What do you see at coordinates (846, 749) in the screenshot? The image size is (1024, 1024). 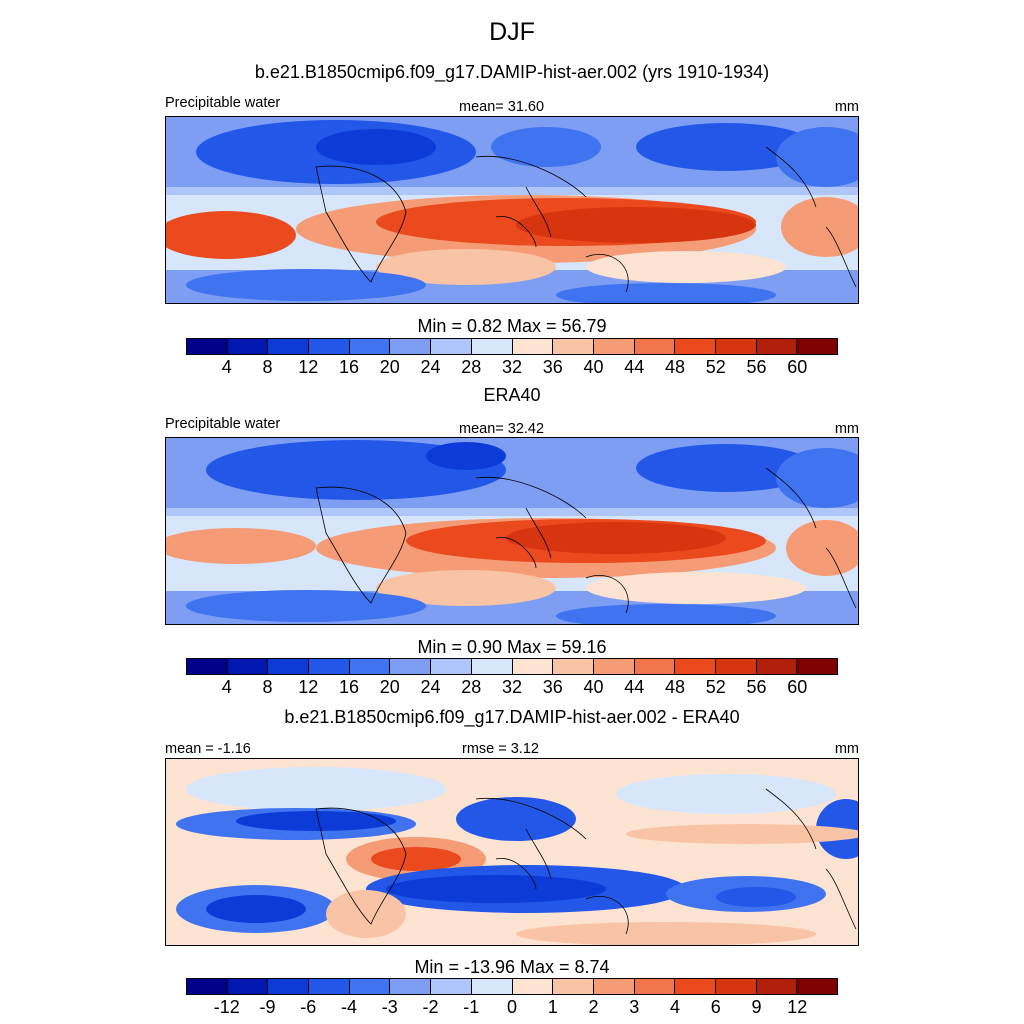 I see `panel3-units-label: mm` at bounding box center [846, 749].